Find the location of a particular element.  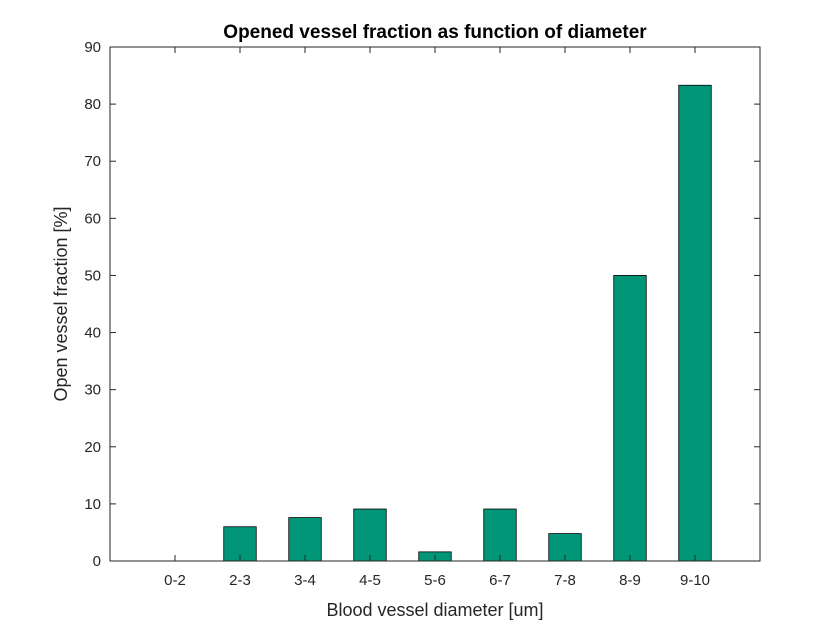

x-tick-label: 3-4 is located at coordinates (305, 580).